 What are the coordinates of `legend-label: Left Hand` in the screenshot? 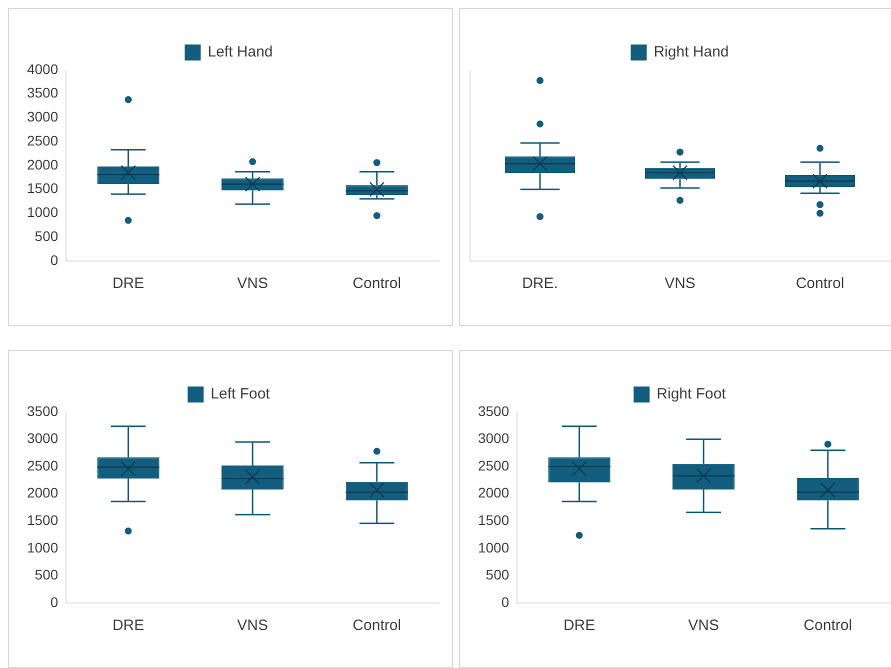 It's located at (240, 52).